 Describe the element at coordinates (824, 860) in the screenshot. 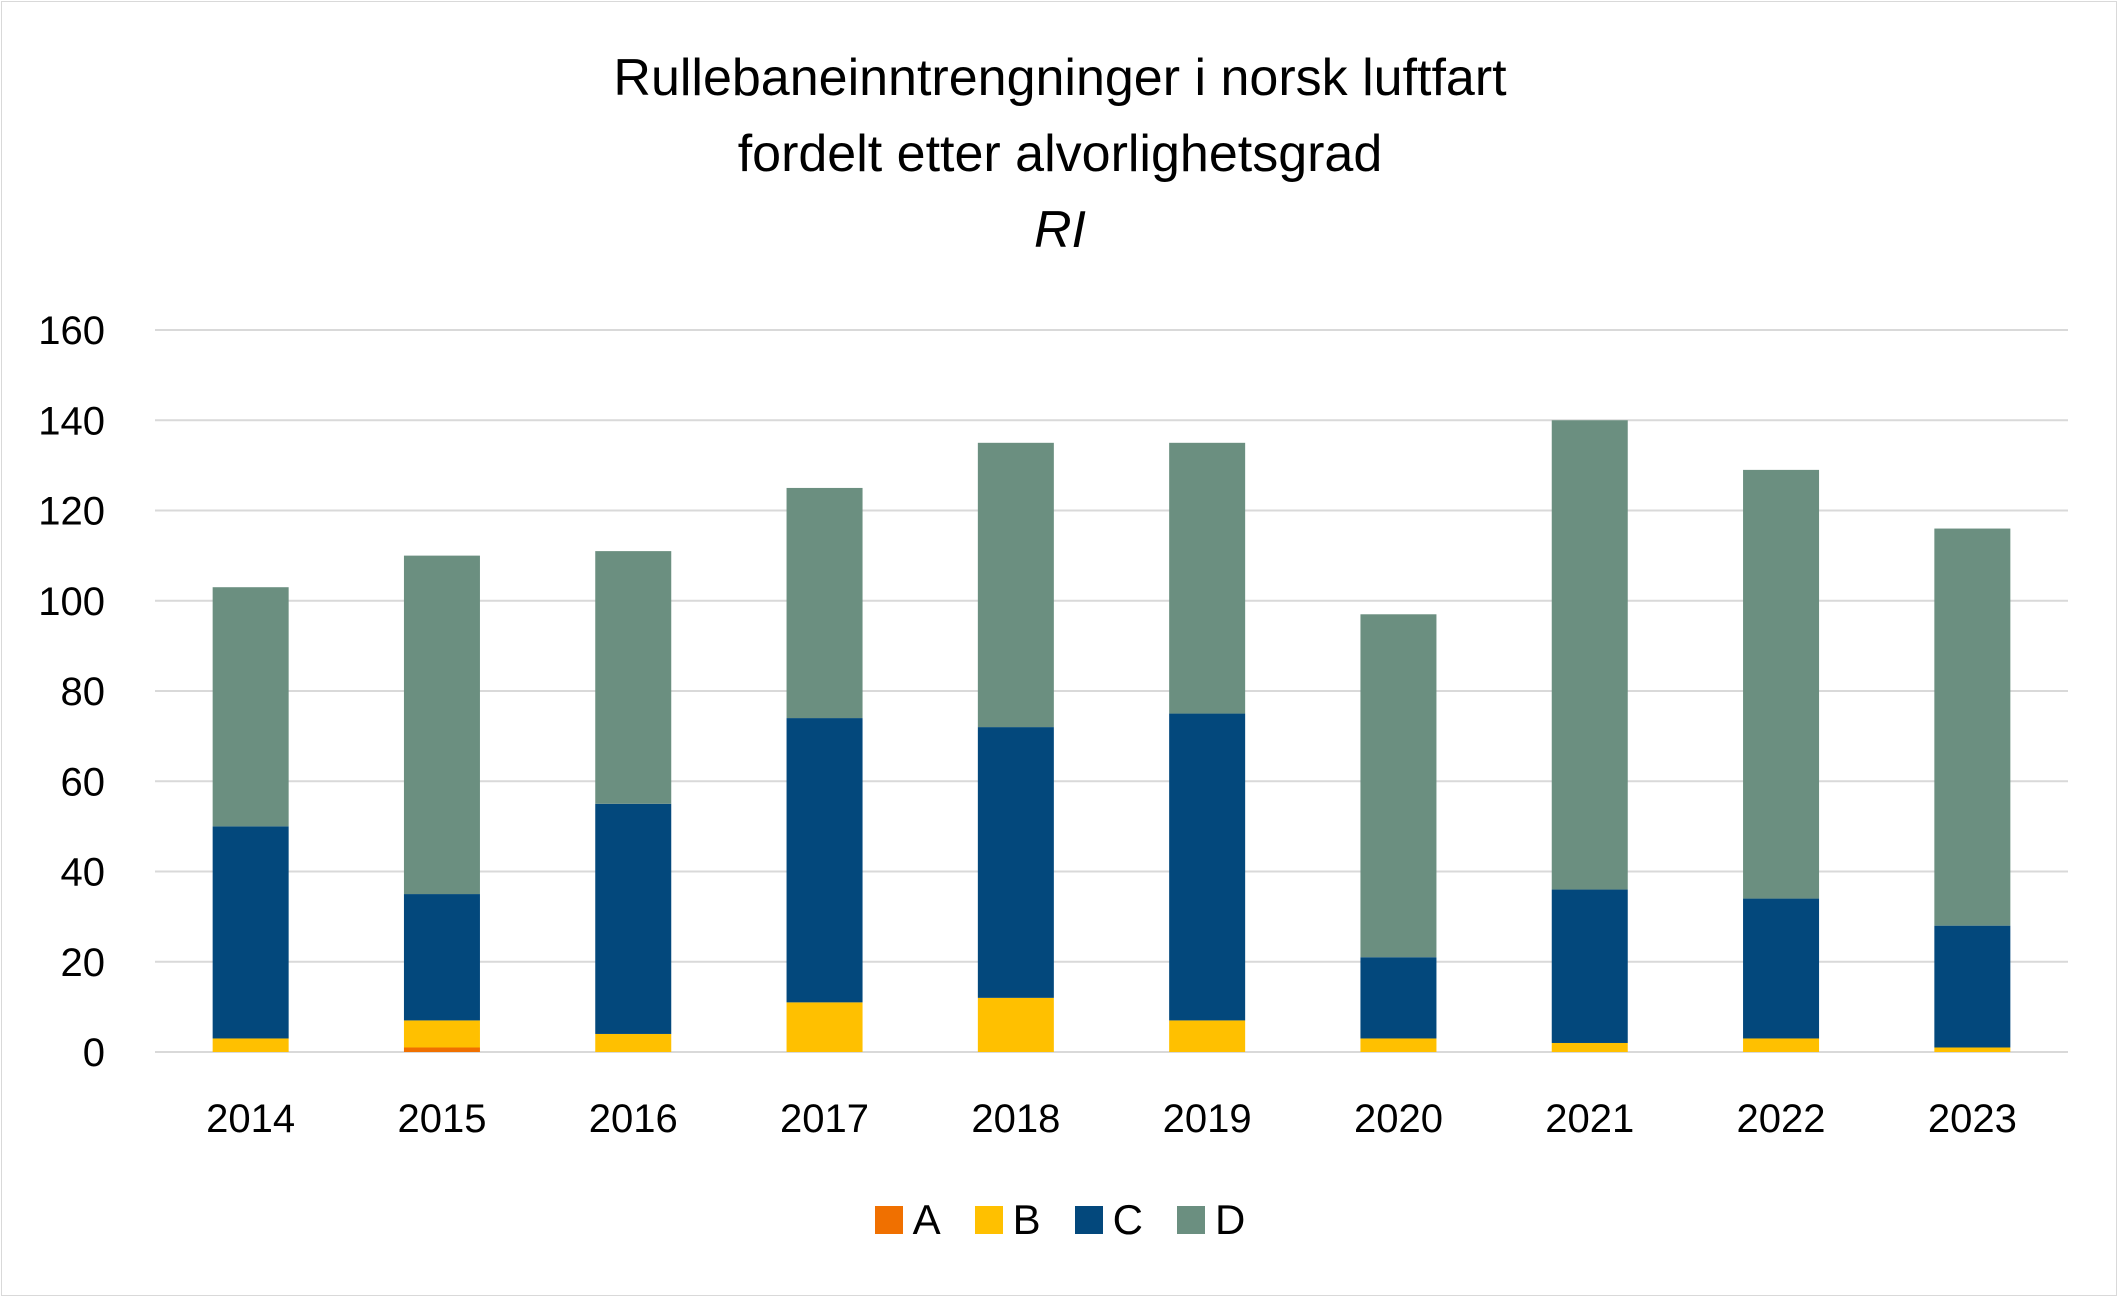

I see `bar-segment-C-2017` at that location.